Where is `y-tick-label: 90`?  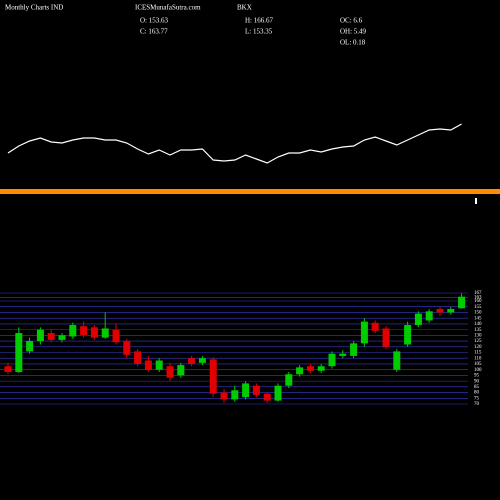 y-tick-label: 90 is located at coordinates (477, 381).